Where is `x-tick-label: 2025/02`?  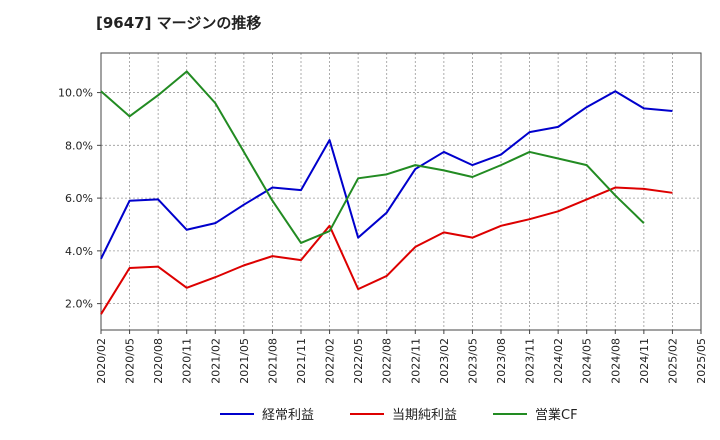
x-tick-label: 2025/02 is located at coordinates (672, 361).